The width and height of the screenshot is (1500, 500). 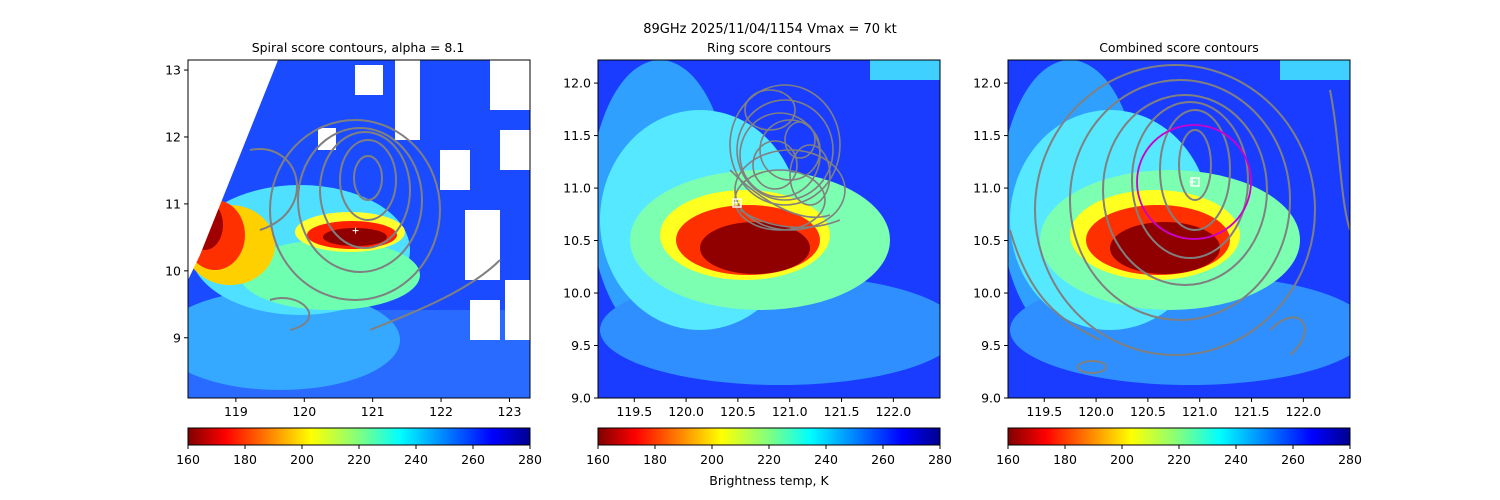 I want to click on x-tick-label: 120, so click(x=304, y=411).